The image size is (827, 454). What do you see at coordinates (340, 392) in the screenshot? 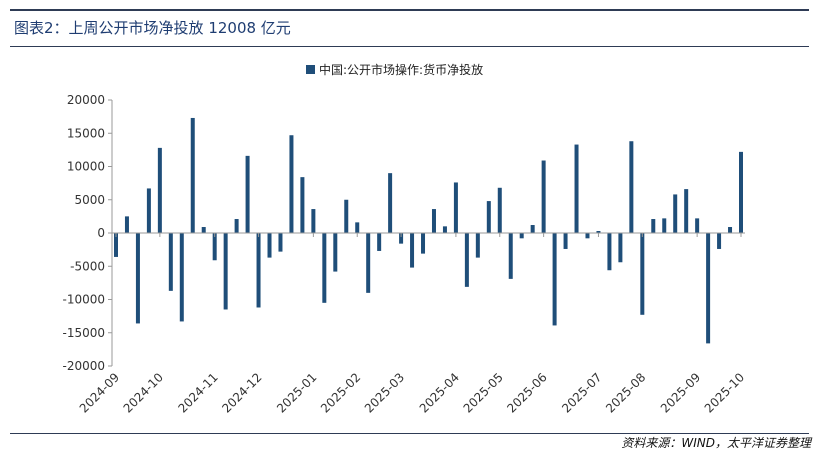
I see `x-tick-label: 2025-02` at bounding box center [340, 392].